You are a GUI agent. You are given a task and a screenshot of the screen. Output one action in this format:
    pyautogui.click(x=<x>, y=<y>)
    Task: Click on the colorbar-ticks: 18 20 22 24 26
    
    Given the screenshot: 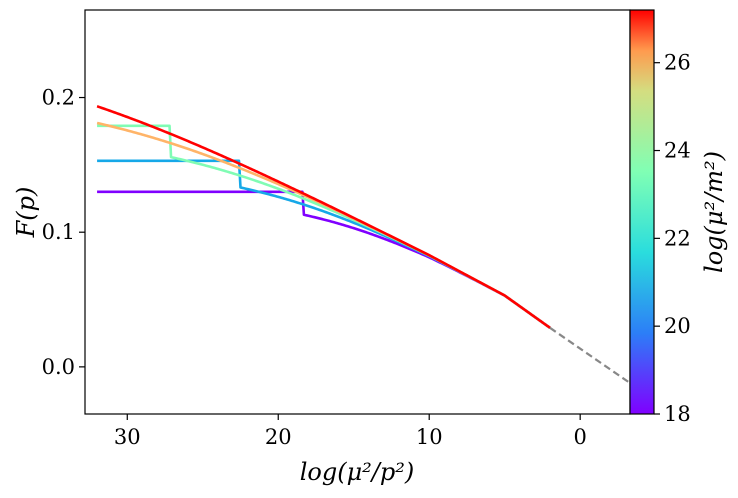 What is the action you would take?
    pyautogui.click(x=672, y=238)
    